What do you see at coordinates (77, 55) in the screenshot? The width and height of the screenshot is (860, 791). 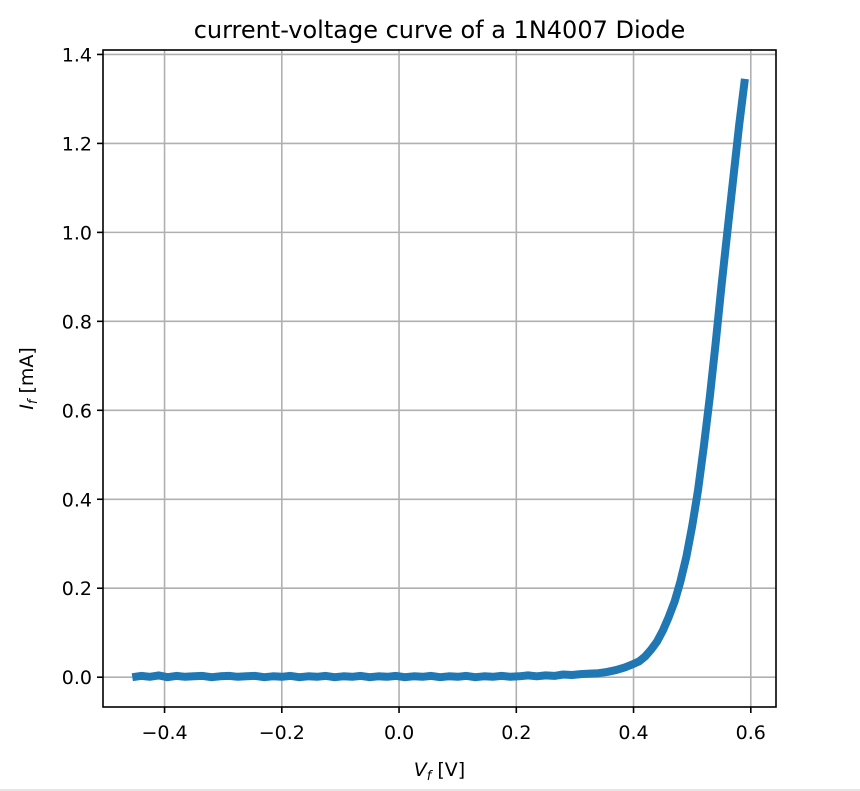 I see `y-tick-label: 1.4` at bounding box center [77, 55].